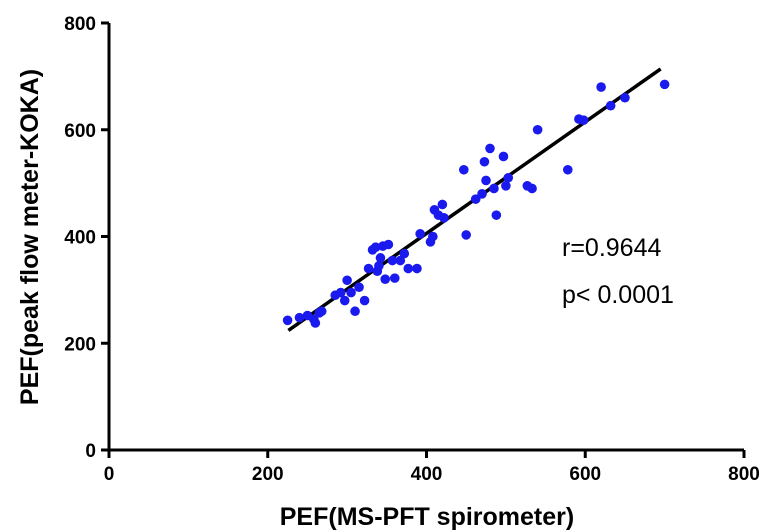 The image size is (771, 532). I want to click on y-tick-label: 800, so click(80, 24).